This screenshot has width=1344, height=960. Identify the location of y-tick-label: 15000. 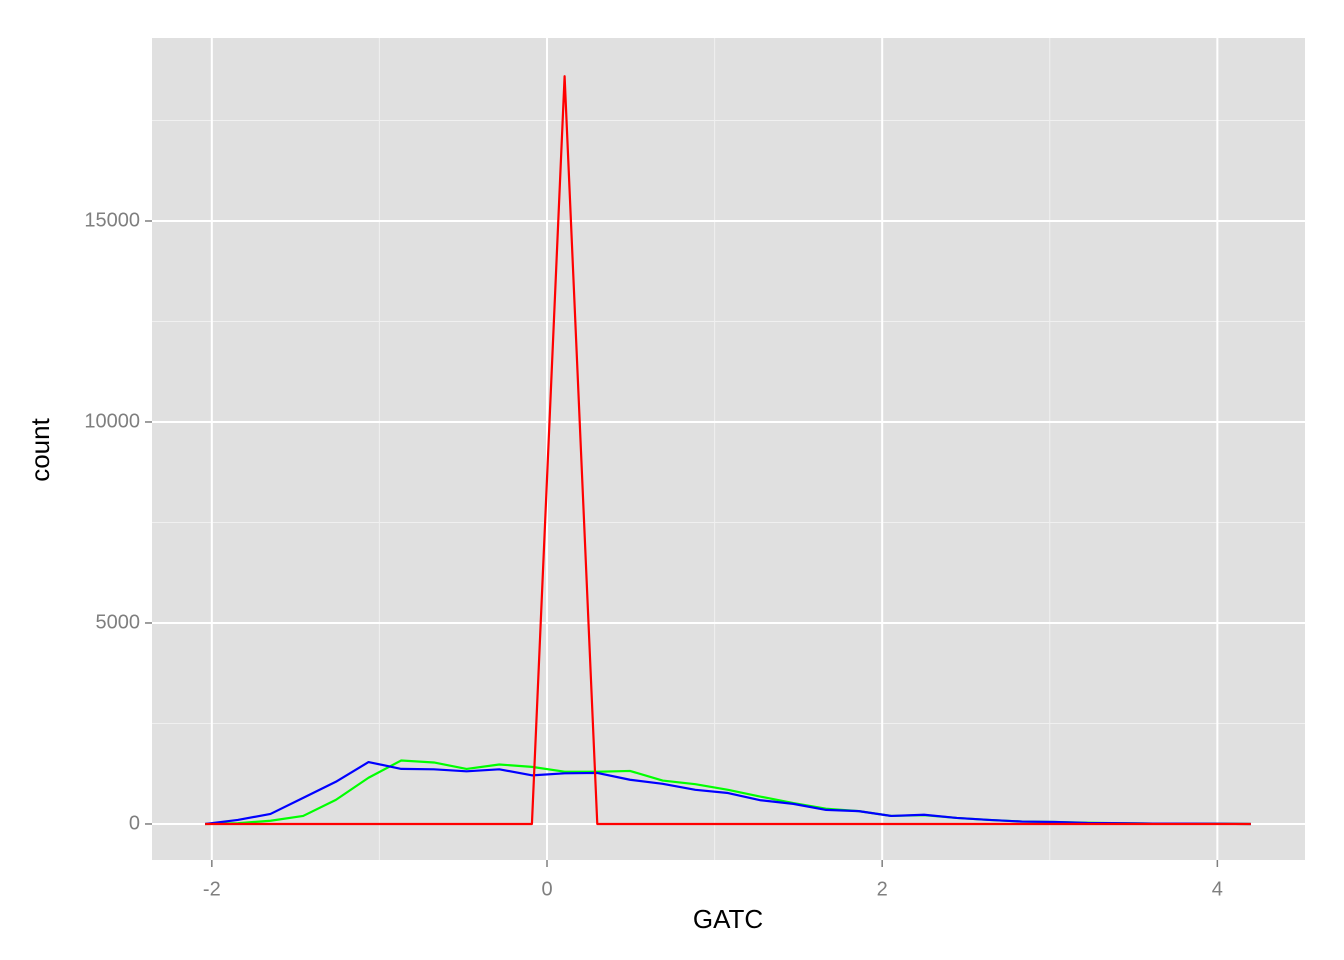
(112, 220).